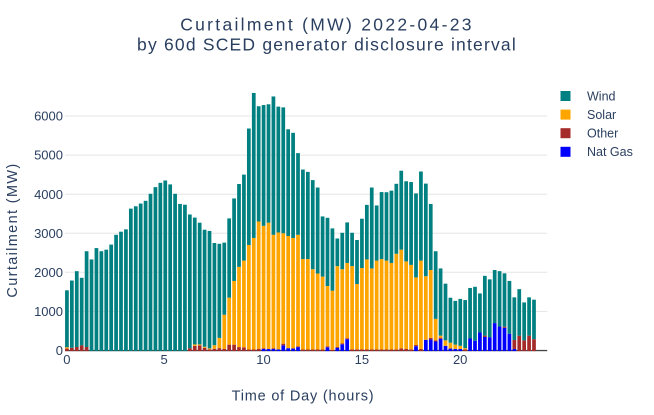 Image resolution: width=654 pixels, height=415 pixels. I want to click on svg-text: 20, so click(460, 359).